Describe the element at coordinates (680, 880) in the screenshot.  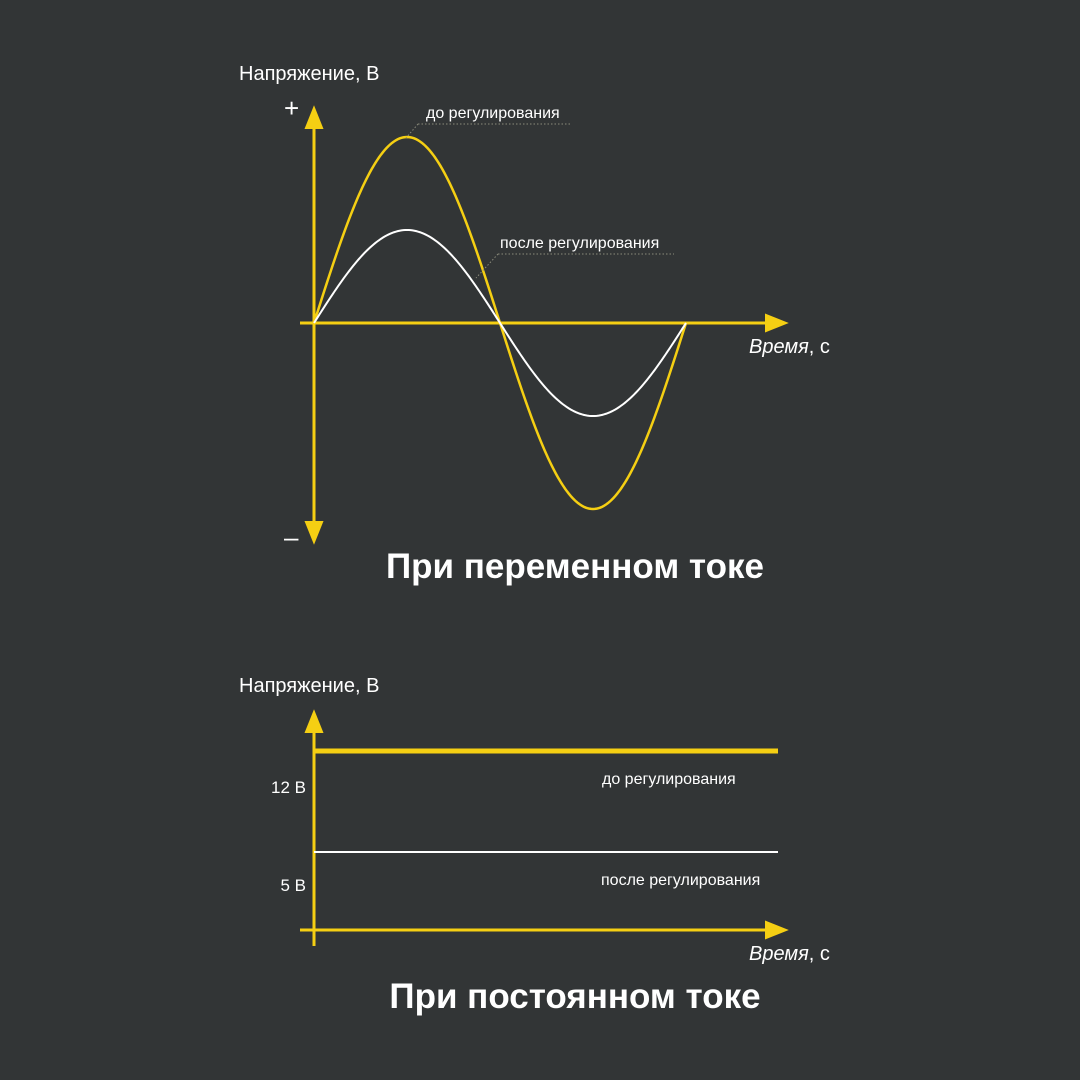
I see `dc-after-label: после регулирования` at that location.